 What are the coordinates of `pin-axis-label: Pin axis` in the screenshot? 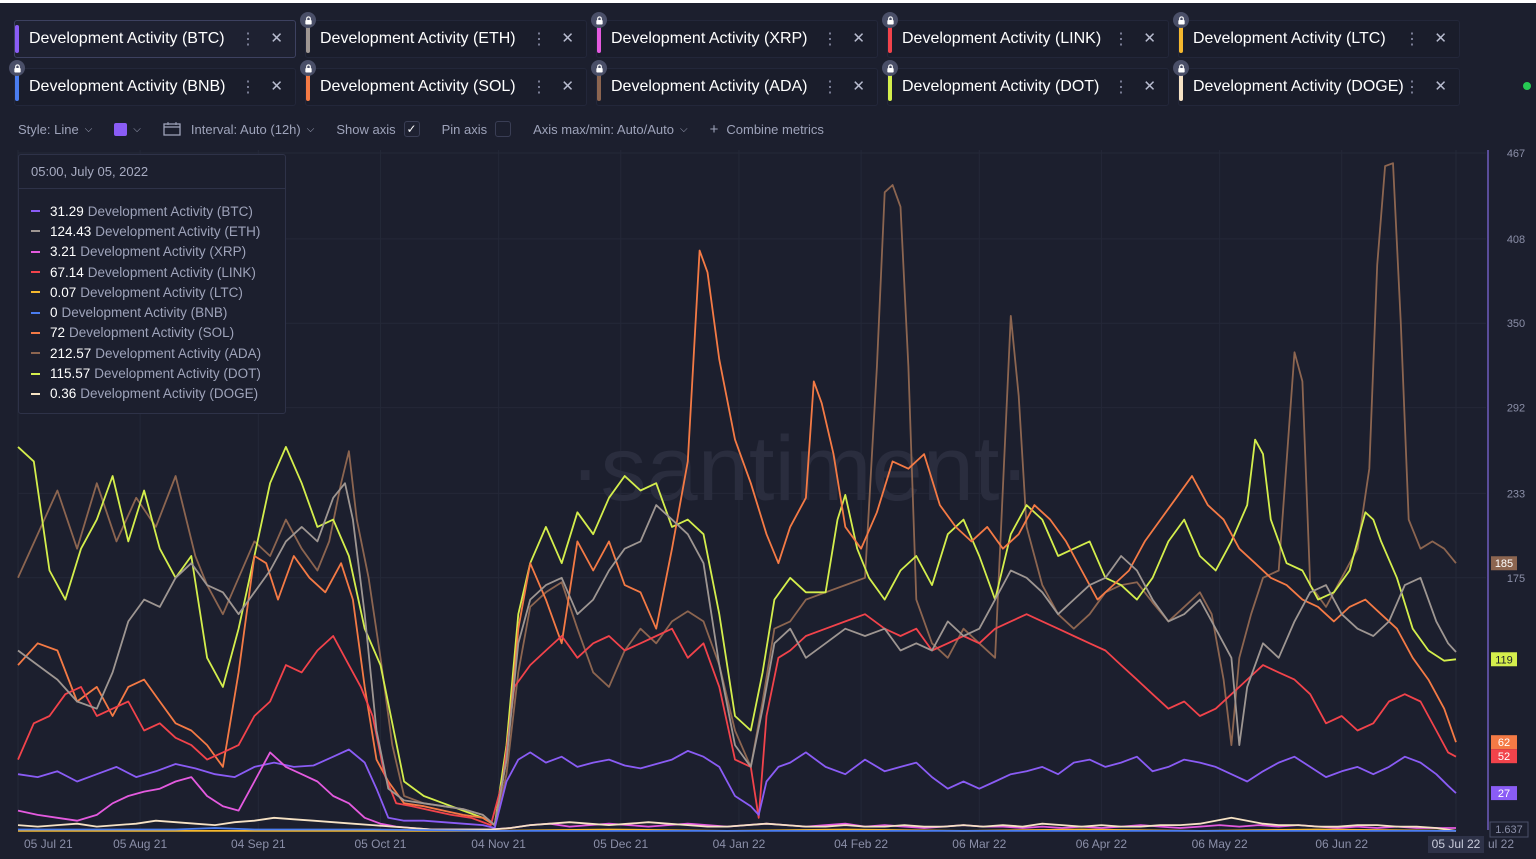 It's located at (464, 129).